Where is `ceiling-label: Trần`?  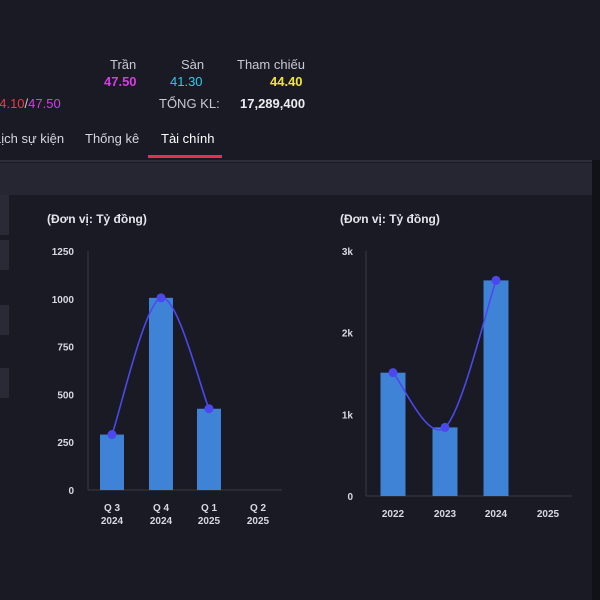 ceiling-label: Trần is located at coordinates (123, 64).